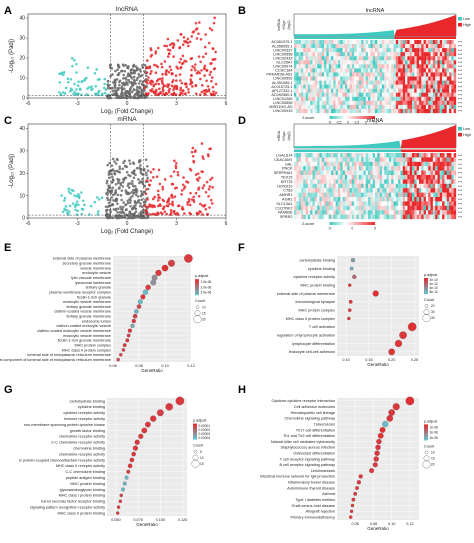  Describe the element at coordinates (428, 136) in the screenshot. I see `high-group-area` at that location.